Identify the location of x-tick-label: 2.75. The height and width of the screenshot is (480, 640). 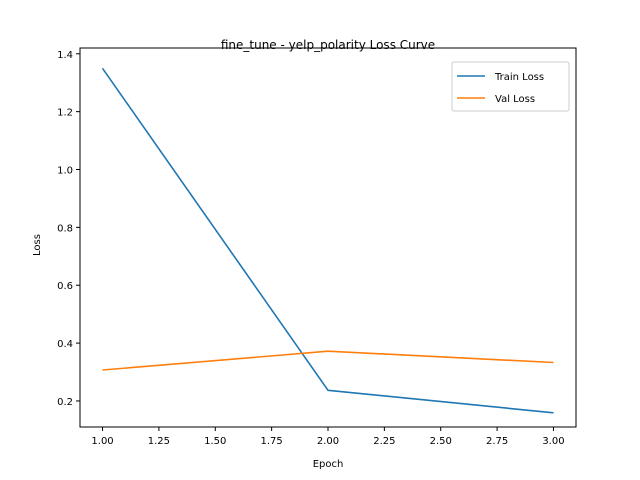
(497, 441).